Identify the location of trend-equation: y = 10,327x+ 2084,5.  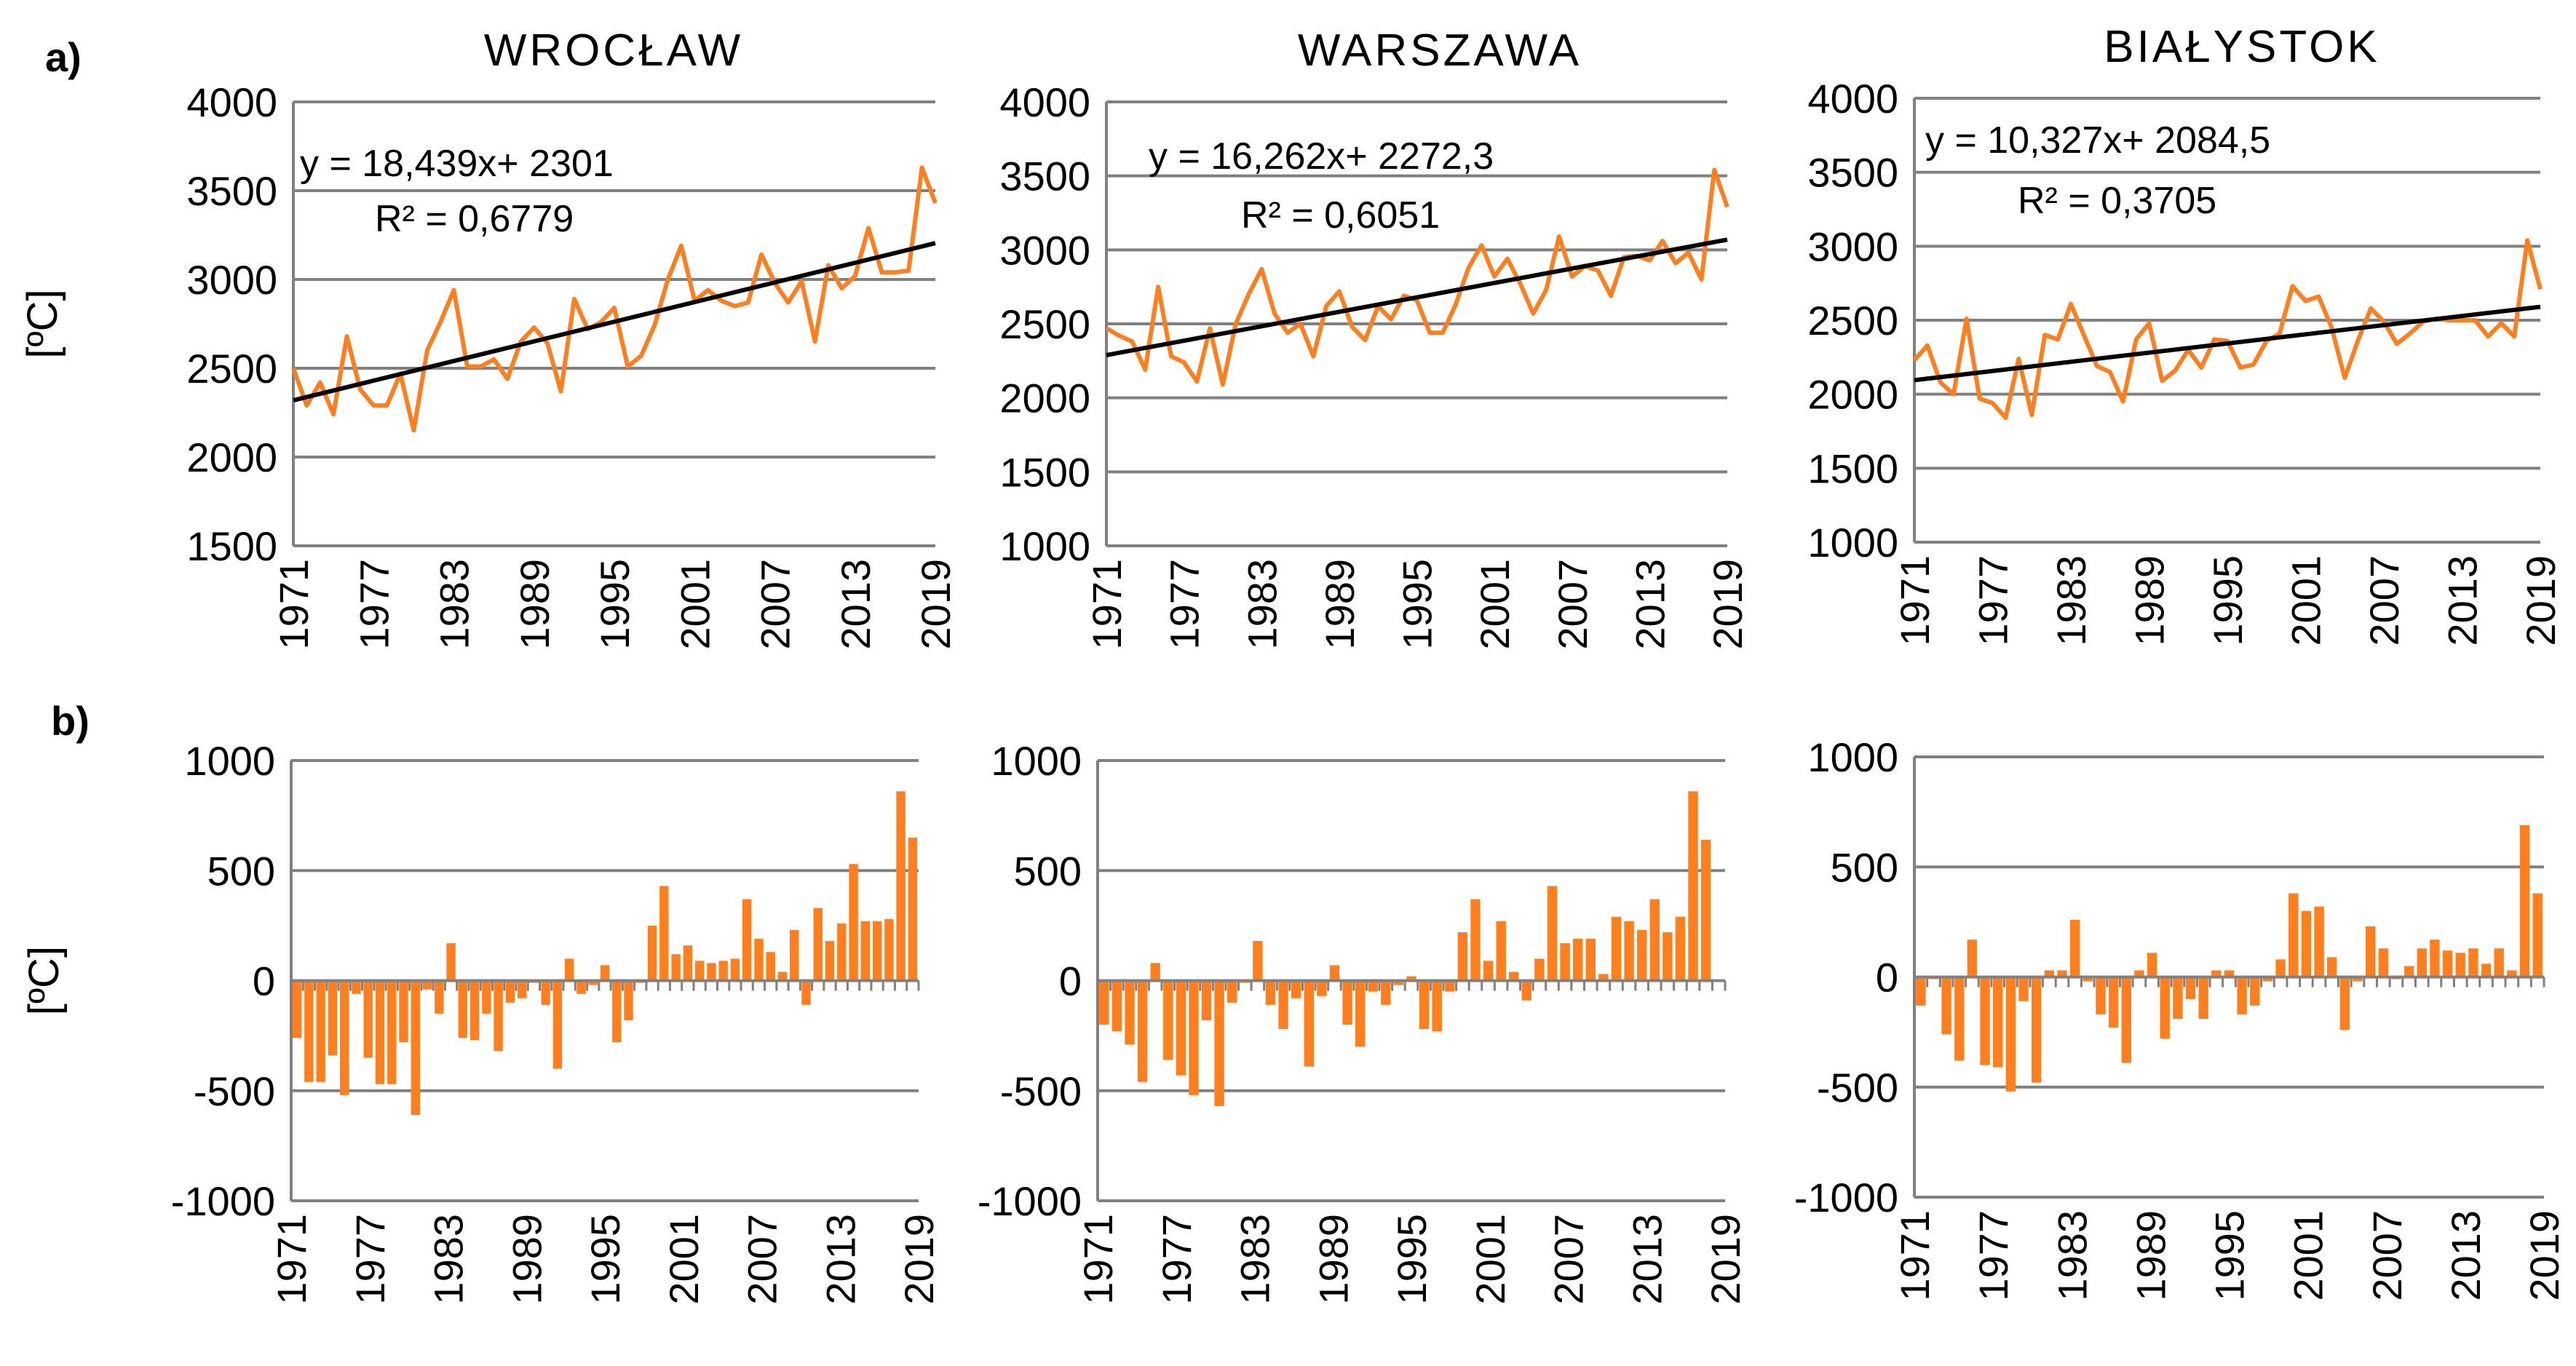
(2097, 140).